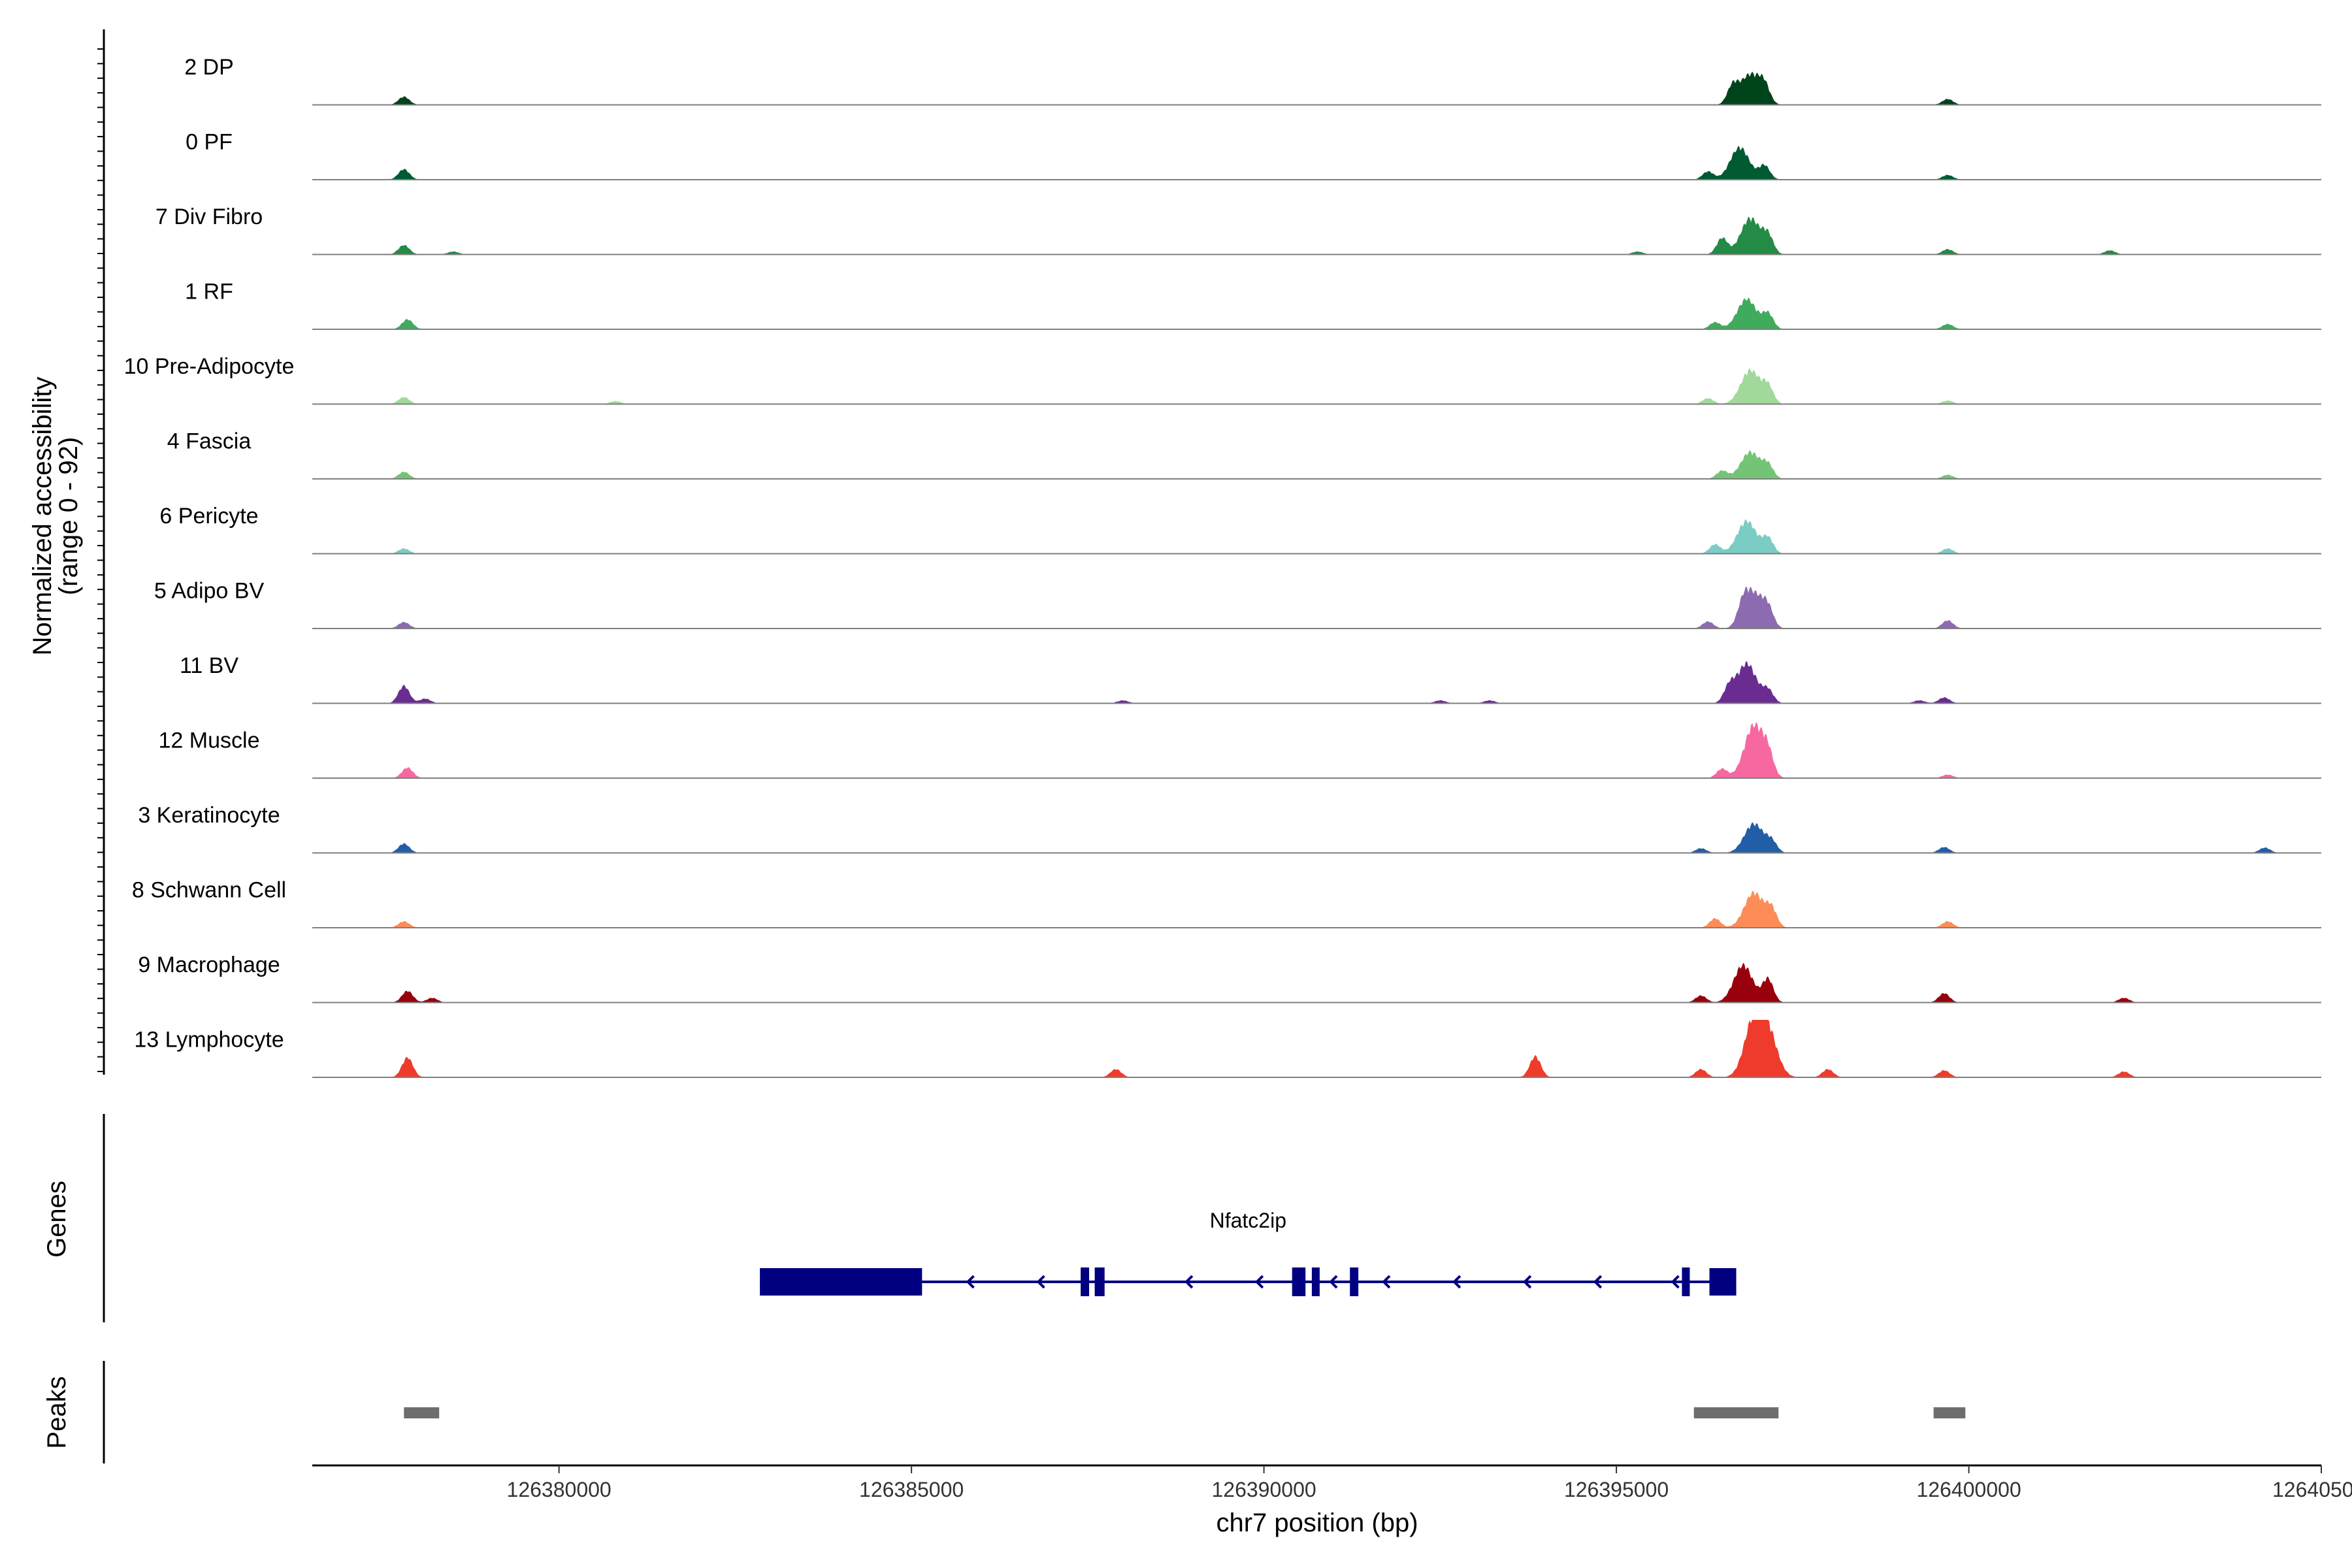  I want to click on peaks-title: Peaks, so click(56, 1412).